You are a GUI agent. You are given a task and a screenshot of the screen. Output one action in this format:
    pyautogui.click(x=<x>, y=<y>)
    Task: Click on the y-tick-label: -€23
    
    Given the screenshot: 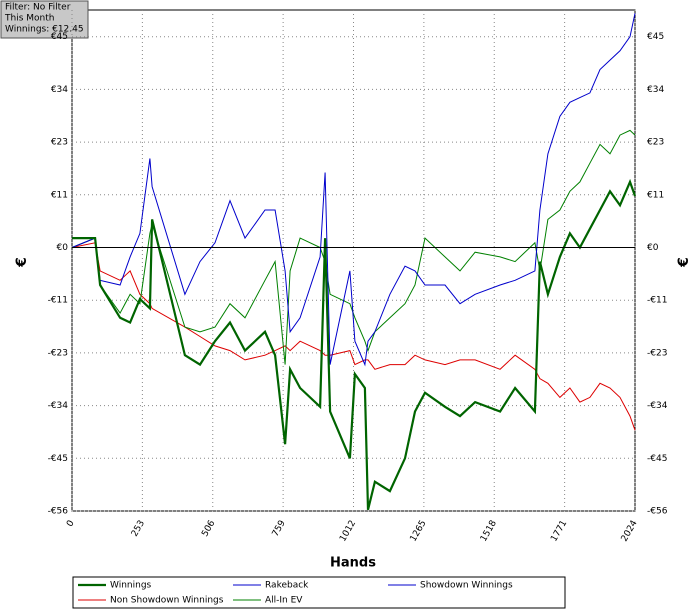 What is the action you would take?
    pyautogui.click(x=58, y=353)
    